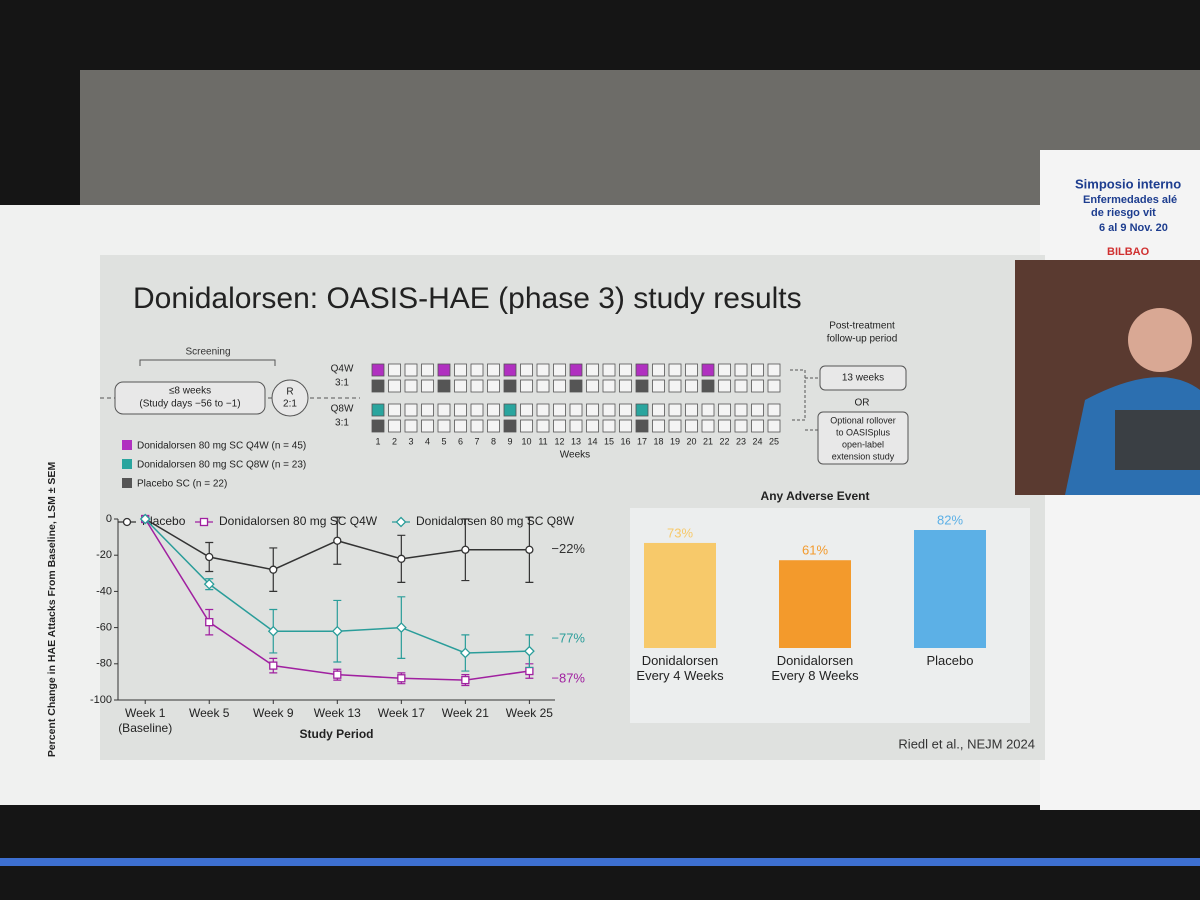  Describe the element at coordinates (542, 441) in the screenshot. I see `week-number: 11` at that location.